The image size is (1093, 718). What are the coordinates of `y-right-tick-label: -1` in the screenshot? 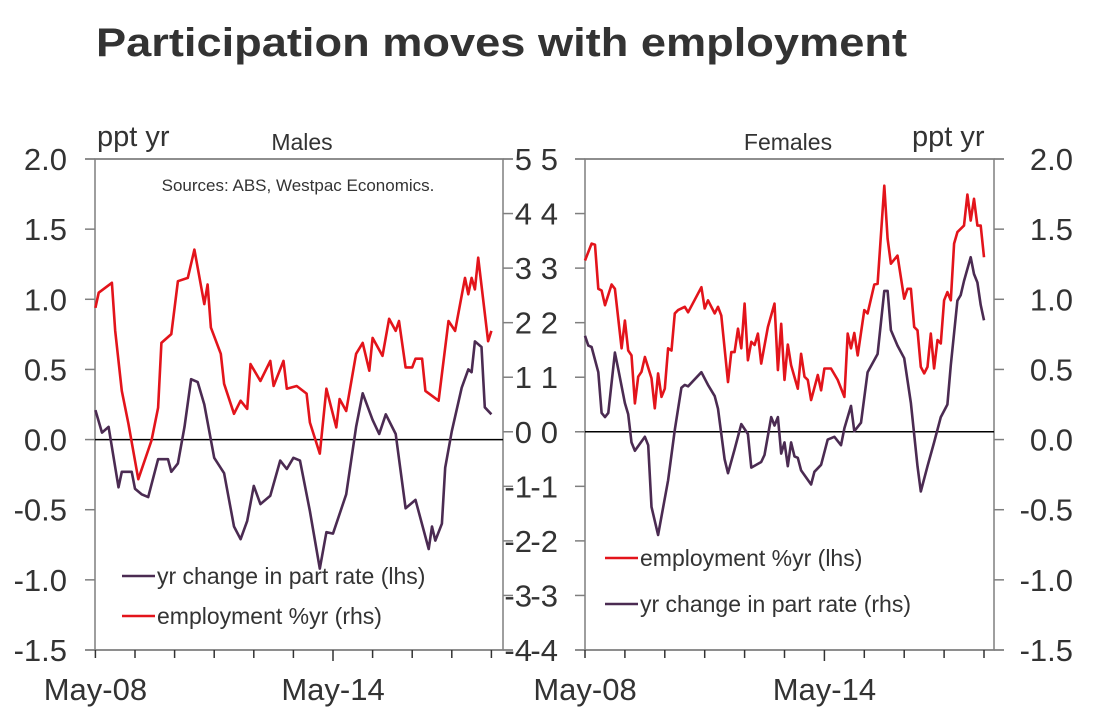 It's located at (518, 486).